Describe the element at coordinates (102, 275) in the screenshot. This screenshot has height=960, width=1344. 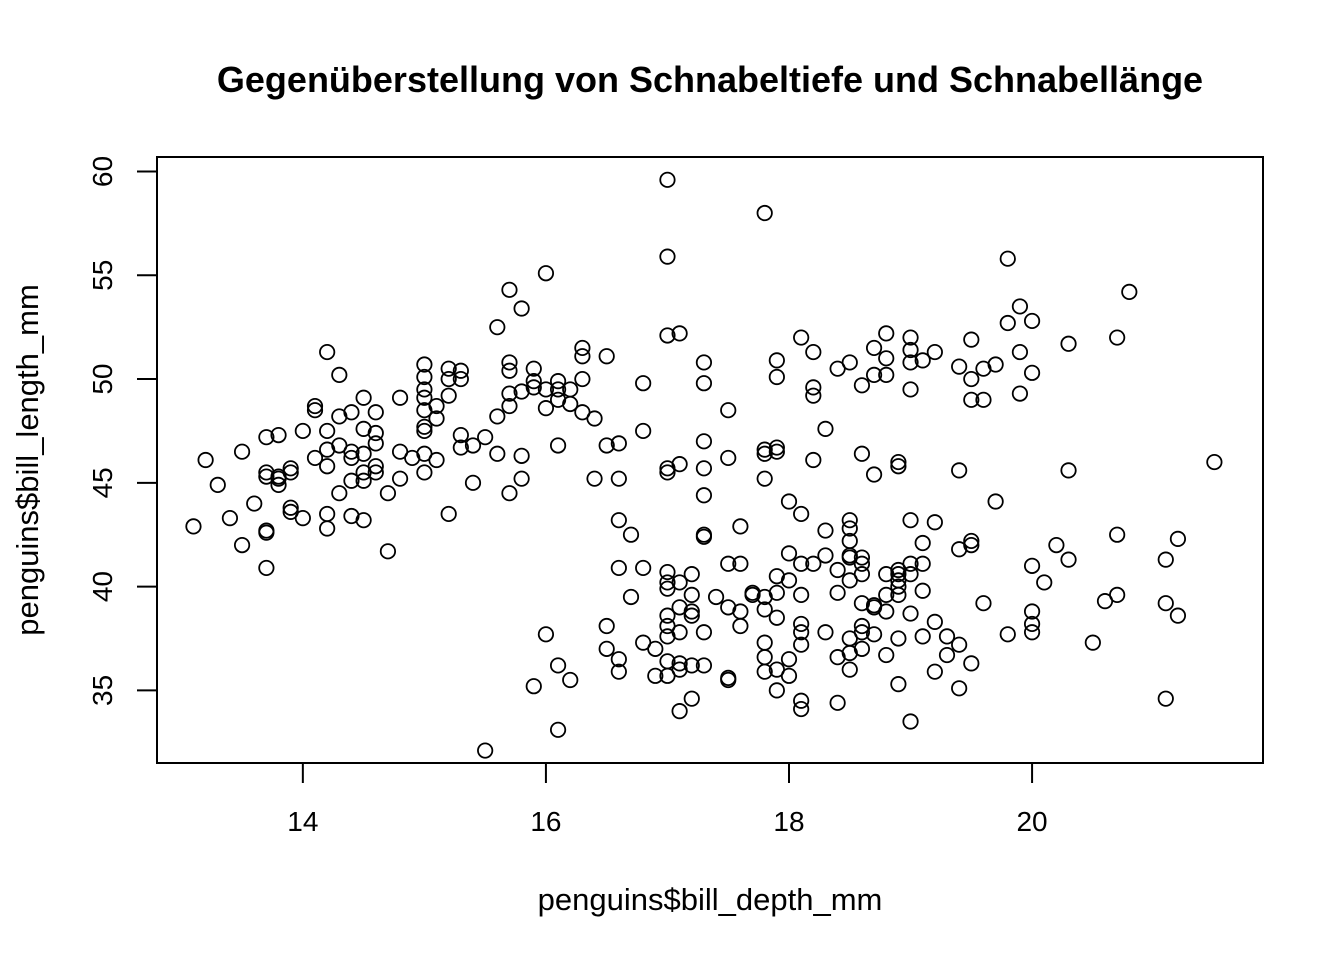
I see `y-tick-label: 55` at that location.